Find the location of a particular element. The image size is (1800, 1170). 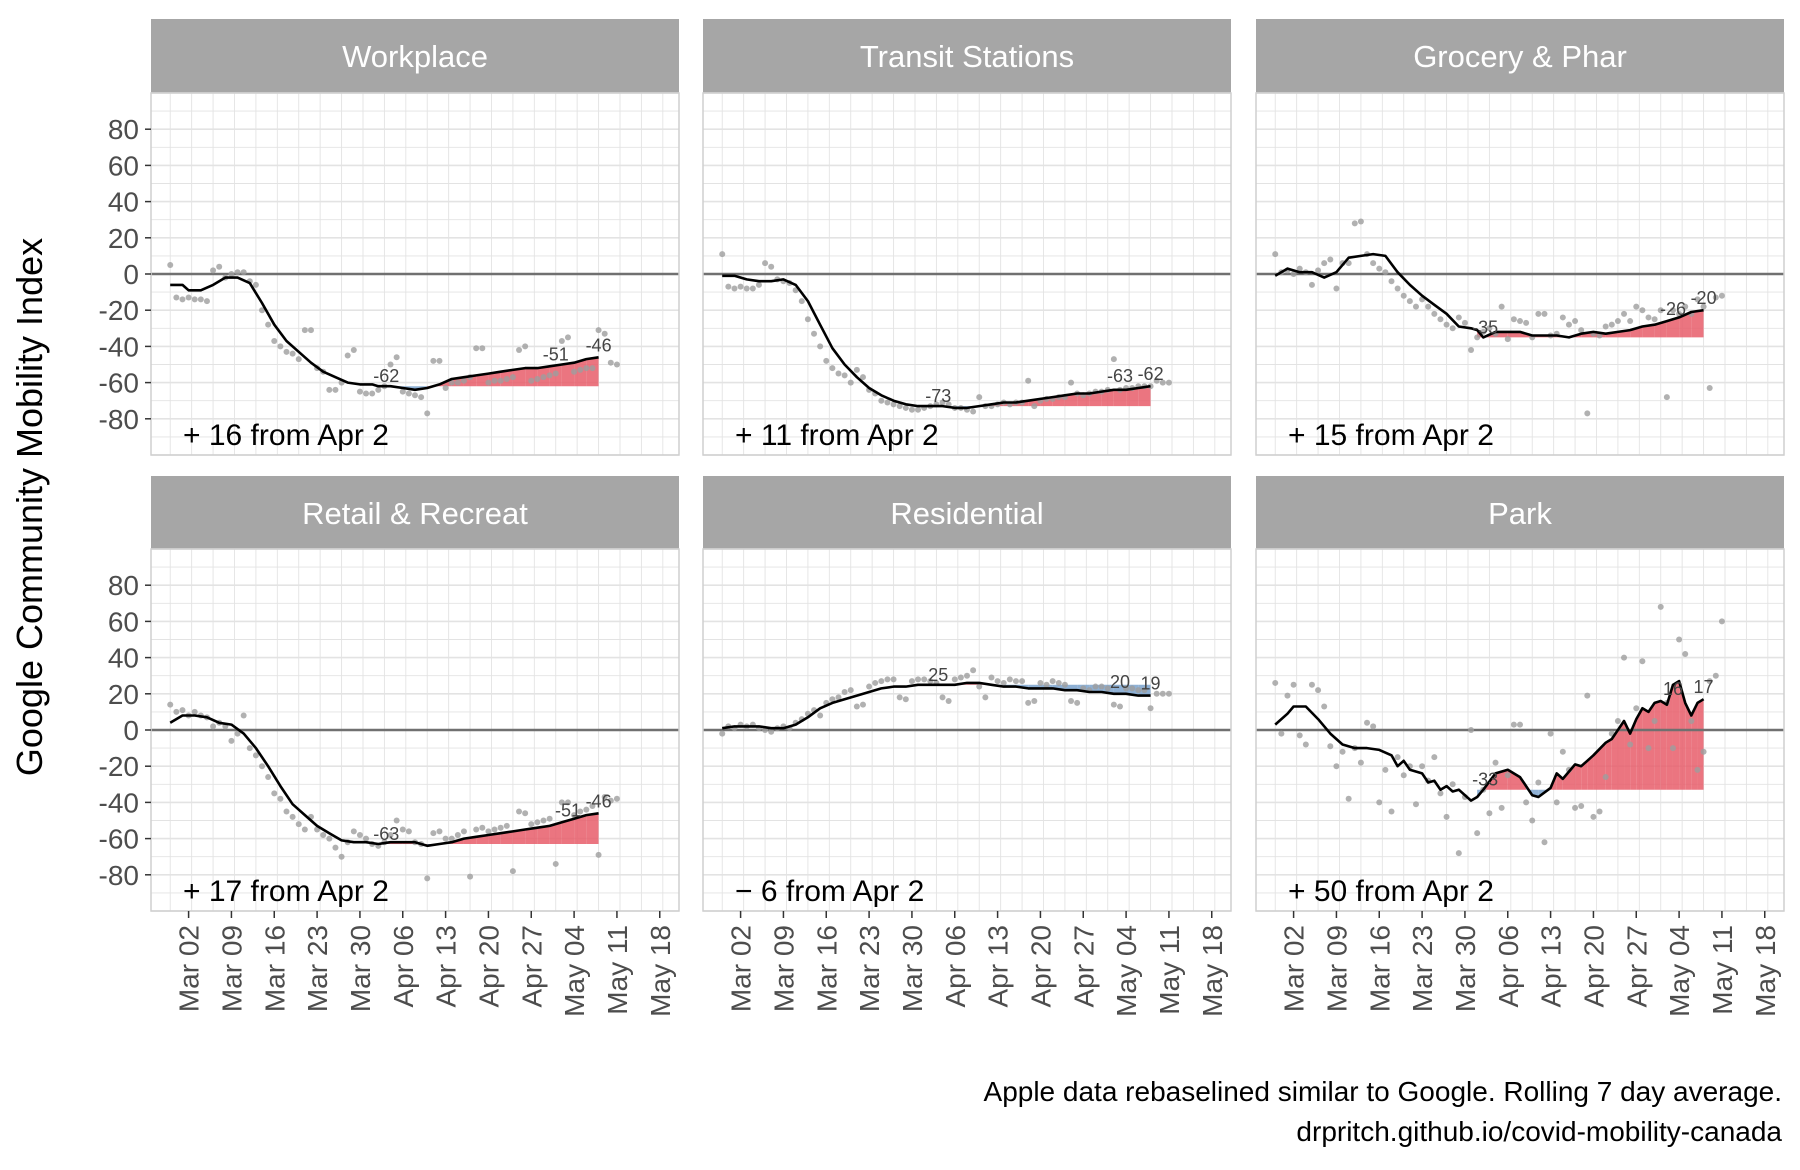

y-tick-label: 80 is located at coordinates (123, 585).